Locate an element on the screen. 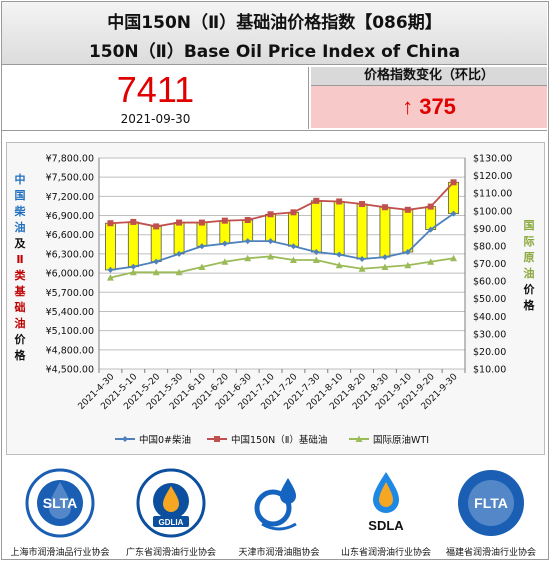 This screenshot has height=561, width=550. title-chinese: 中国150N（Ⅱ）基础油价格指数【086期】 is located at coordinates (274, 23).